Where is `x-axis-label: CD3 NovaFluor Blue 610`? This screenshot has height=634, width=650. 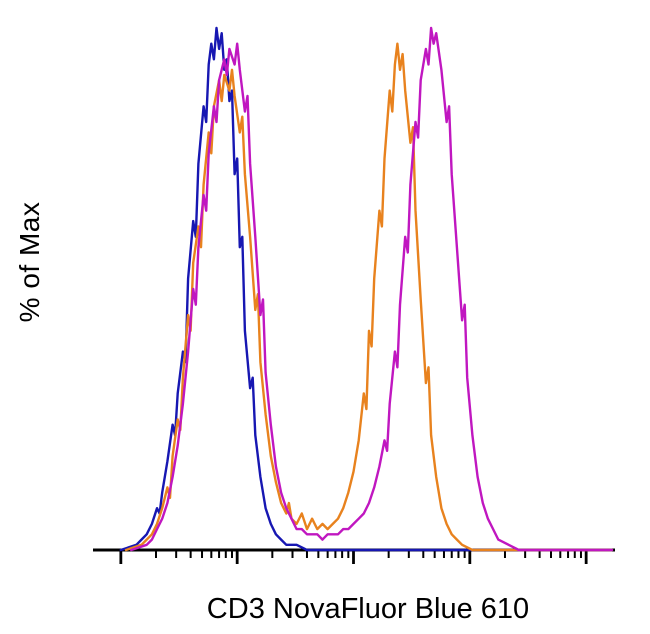
x-axis-label: CD3 NovaFluor Blue 610 is located at coordinates (368, 609).